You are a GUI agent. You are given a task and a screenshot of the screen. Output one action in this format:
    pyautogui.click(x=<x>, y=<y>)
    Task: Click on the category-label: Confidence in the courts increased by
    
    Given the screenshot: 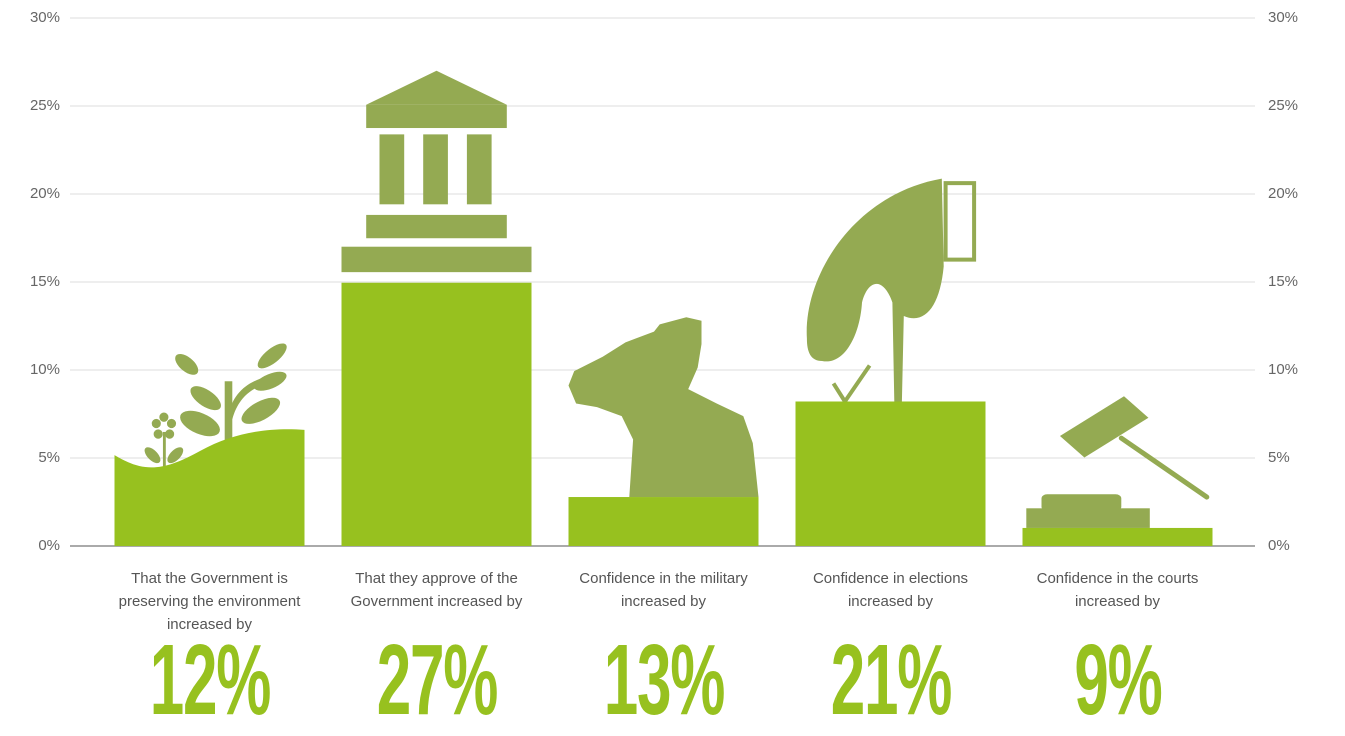 What is the action you would take?
    pyautogui.click(x=1117, y=590)
    